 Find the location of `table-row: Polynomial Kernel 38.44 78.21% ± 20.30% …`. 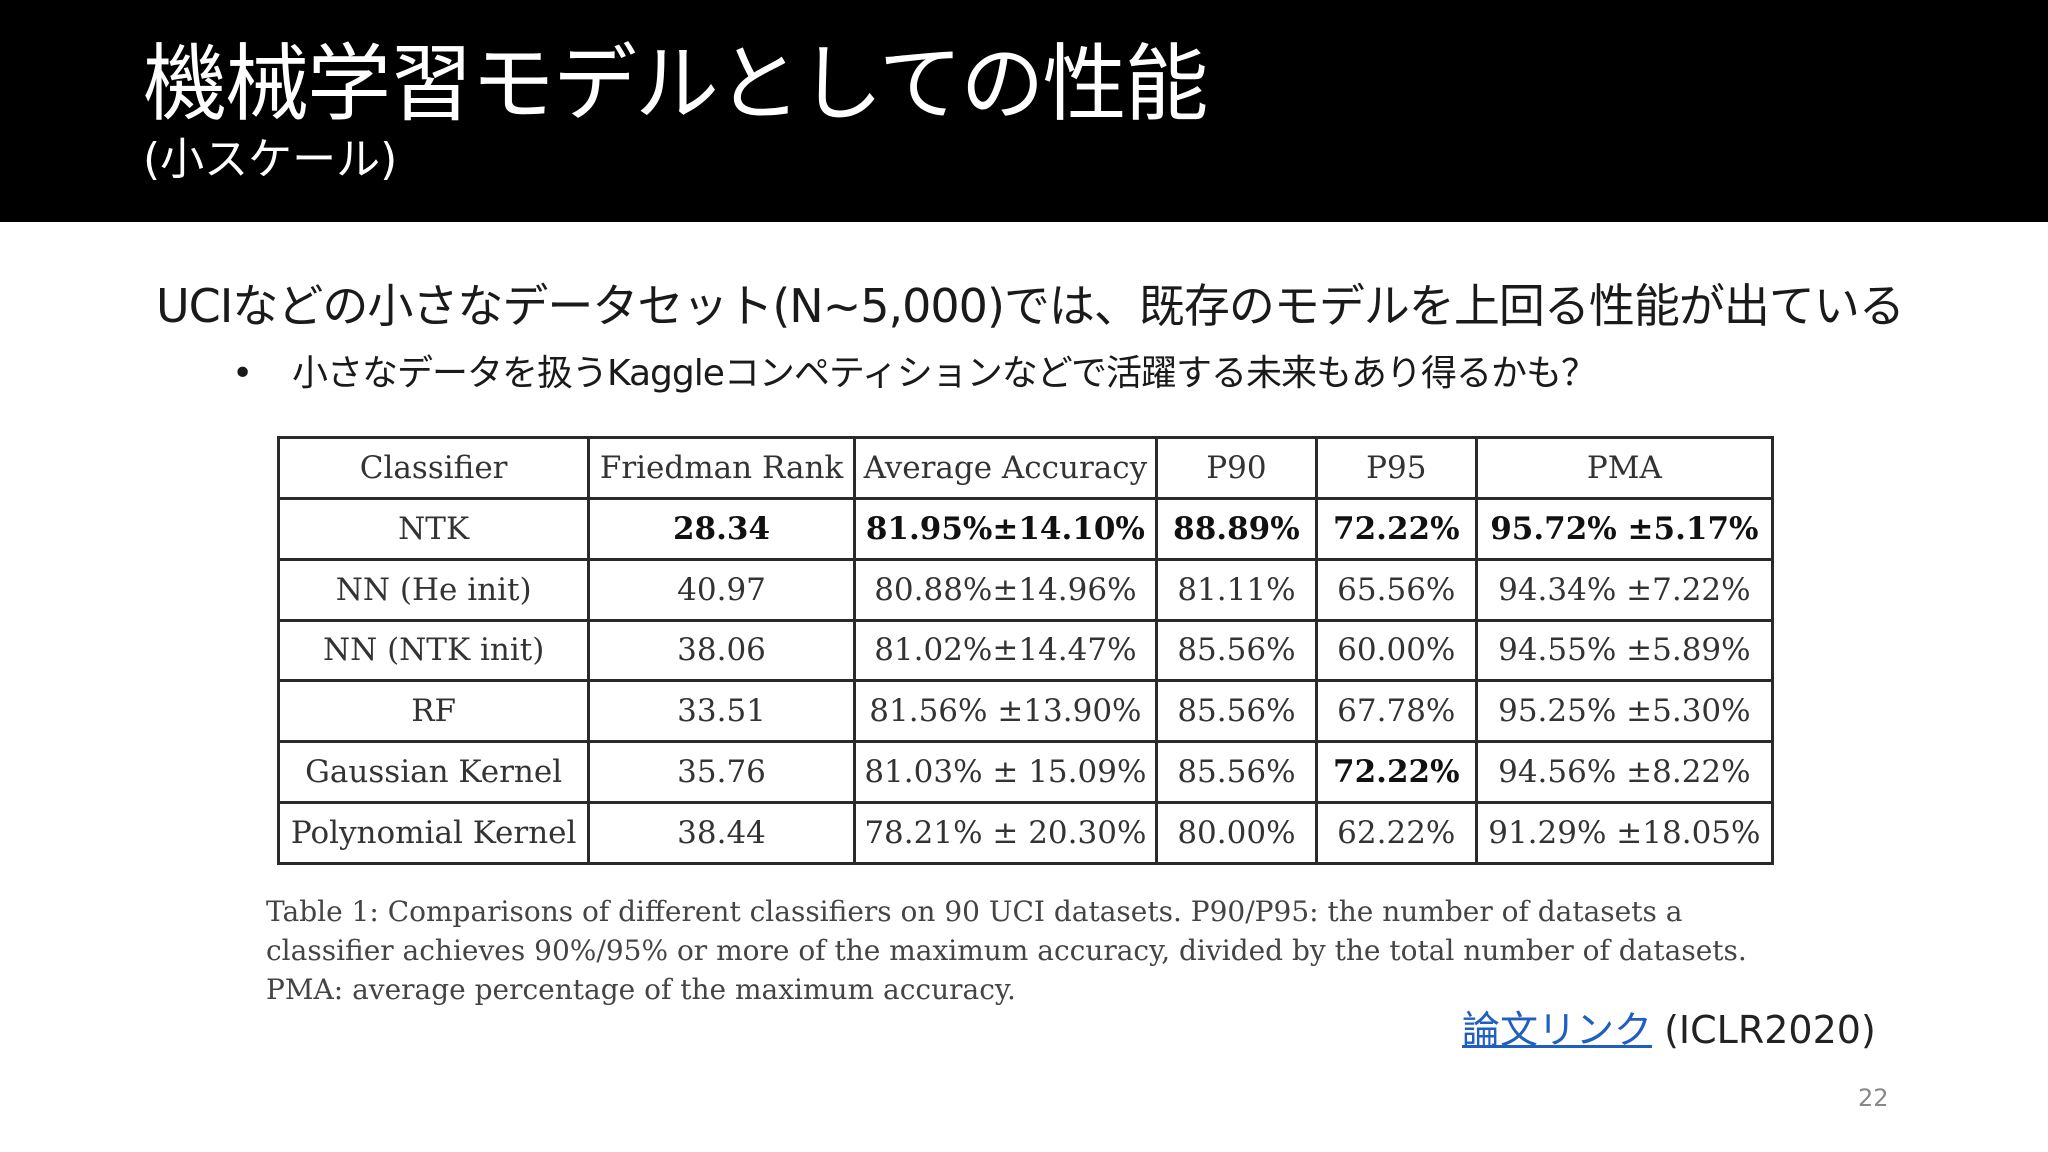

table-row: Polynomial Kernel 38.44 78.21% ± 20.30% … is located at coordinates (1025, 833).